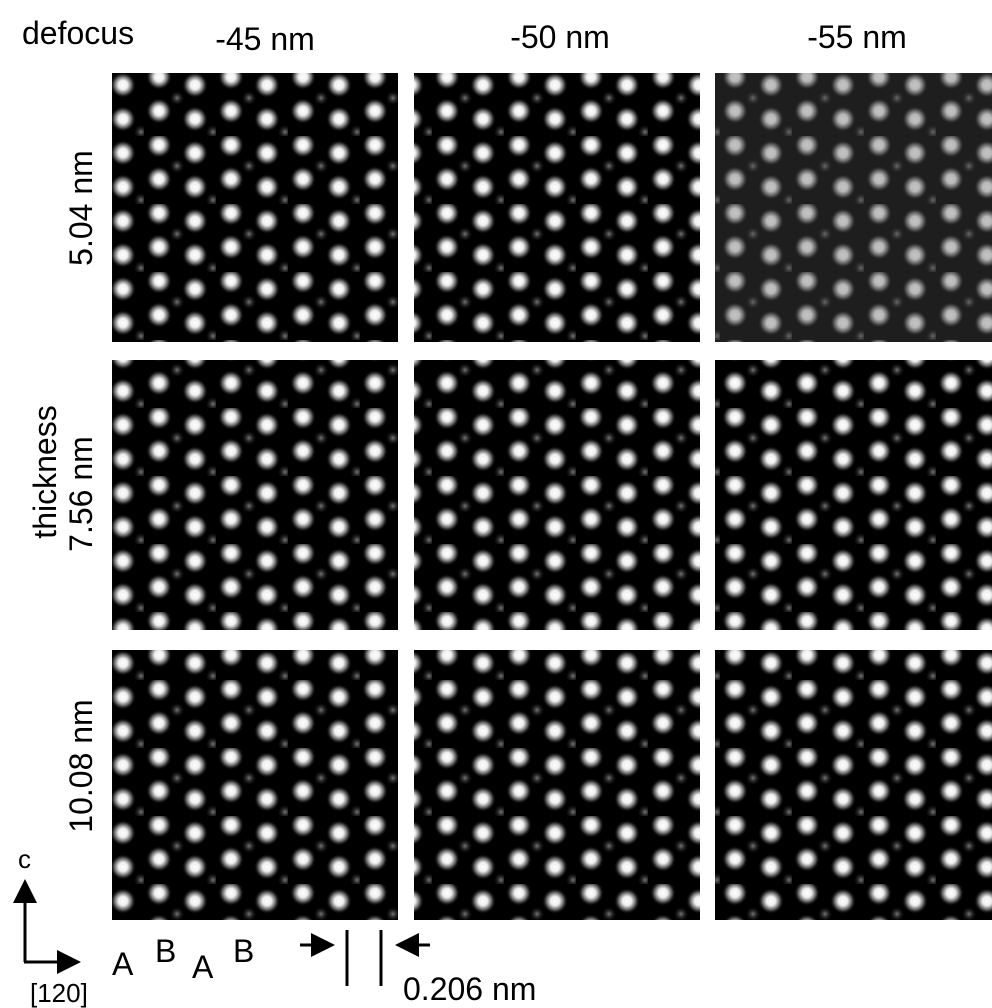 The image size is (992, 1008). I want to click on image-tint, so click(853, 207).